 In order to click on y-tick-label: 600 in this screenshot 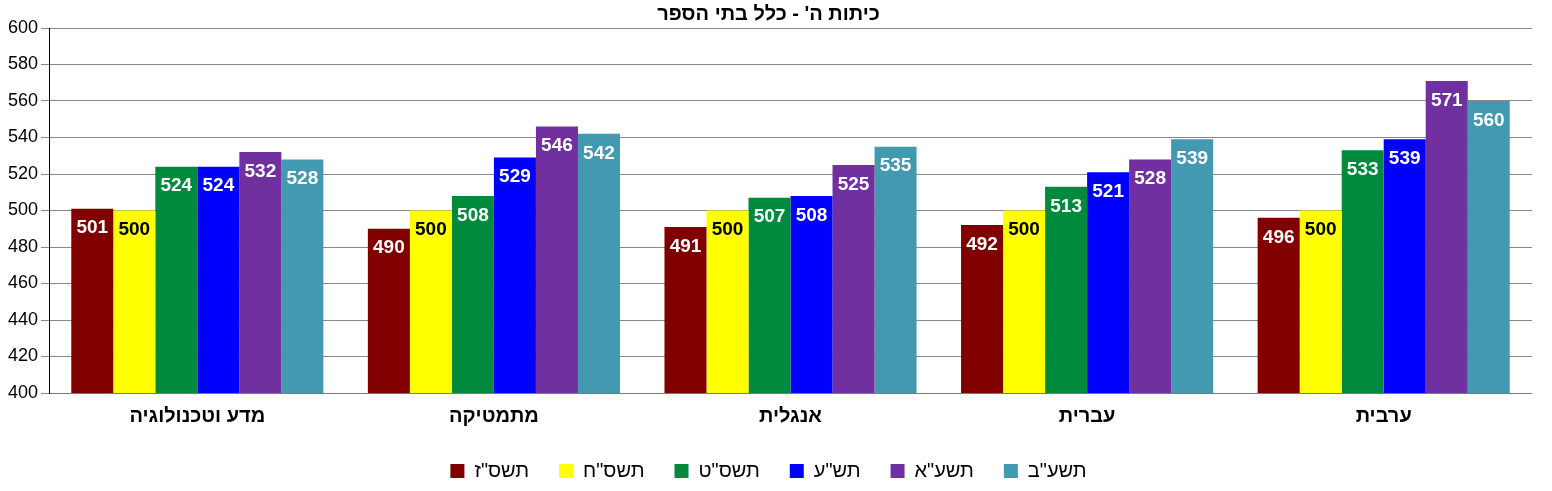, I will do `click(23, 26)`.